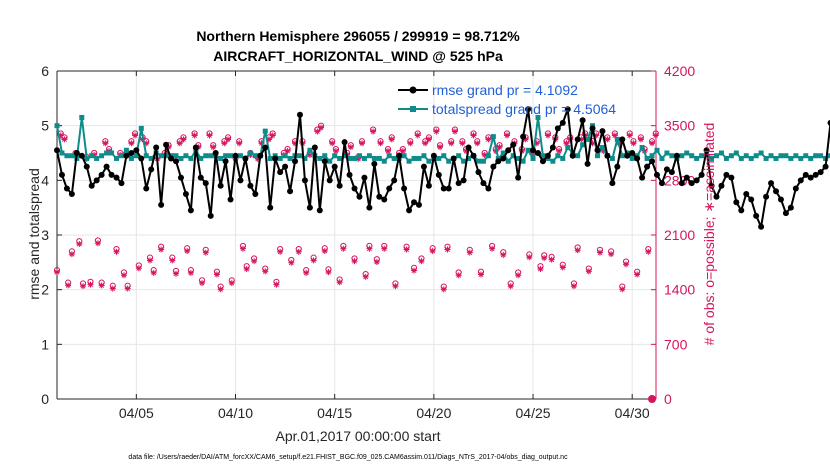 This screenshot has width=830, height=475. What do you see at coordinates (668, 399) in the screenshot?
I see `y-right-tick-label: 0` at bounding box center [668, 399].